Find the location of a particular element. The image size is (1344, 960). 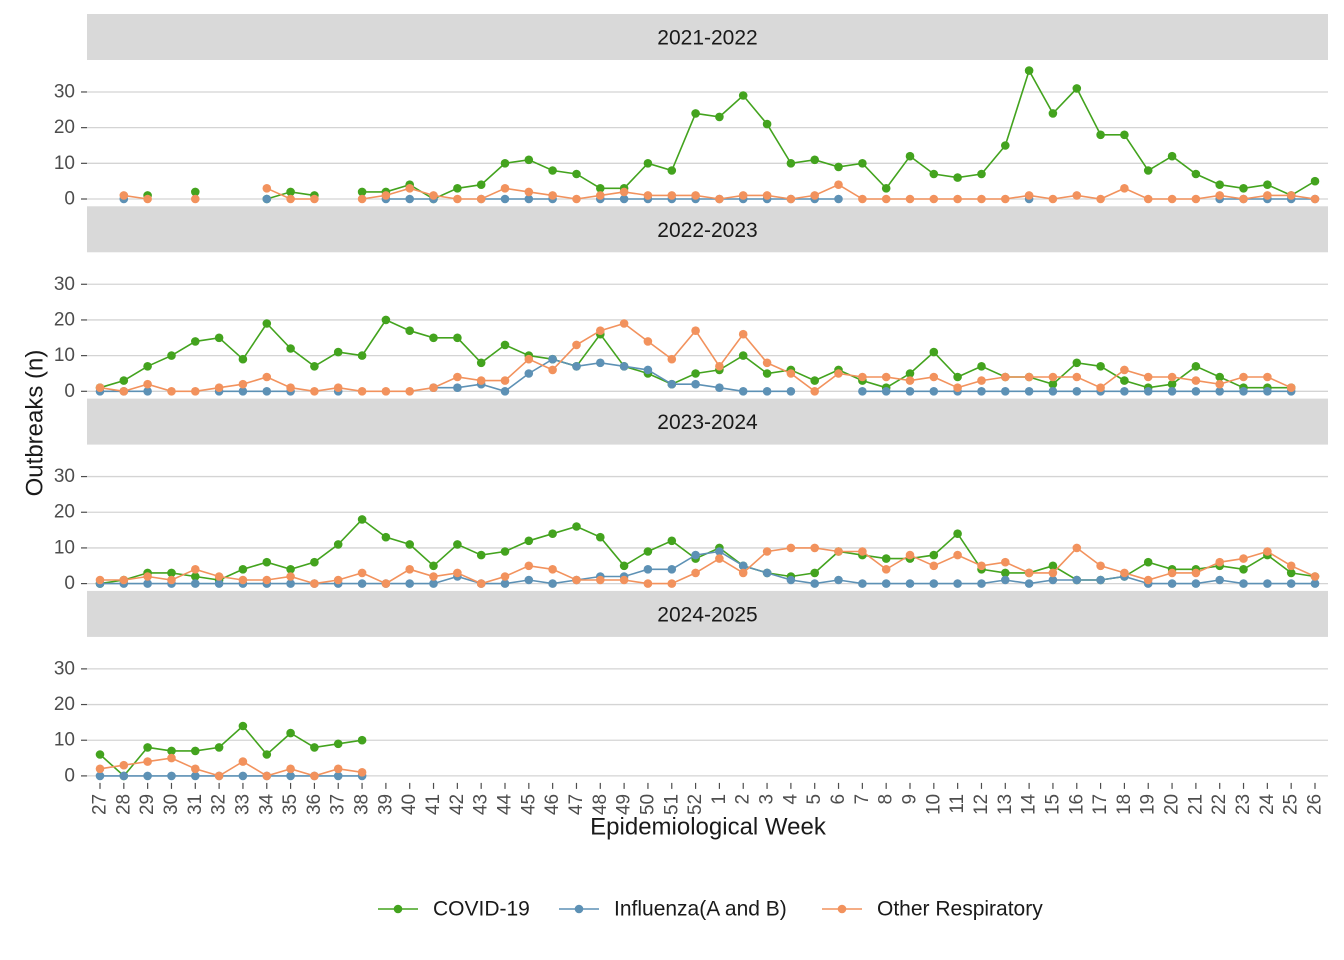

x-tick-label: 47 is located at coordinates (576, 804).